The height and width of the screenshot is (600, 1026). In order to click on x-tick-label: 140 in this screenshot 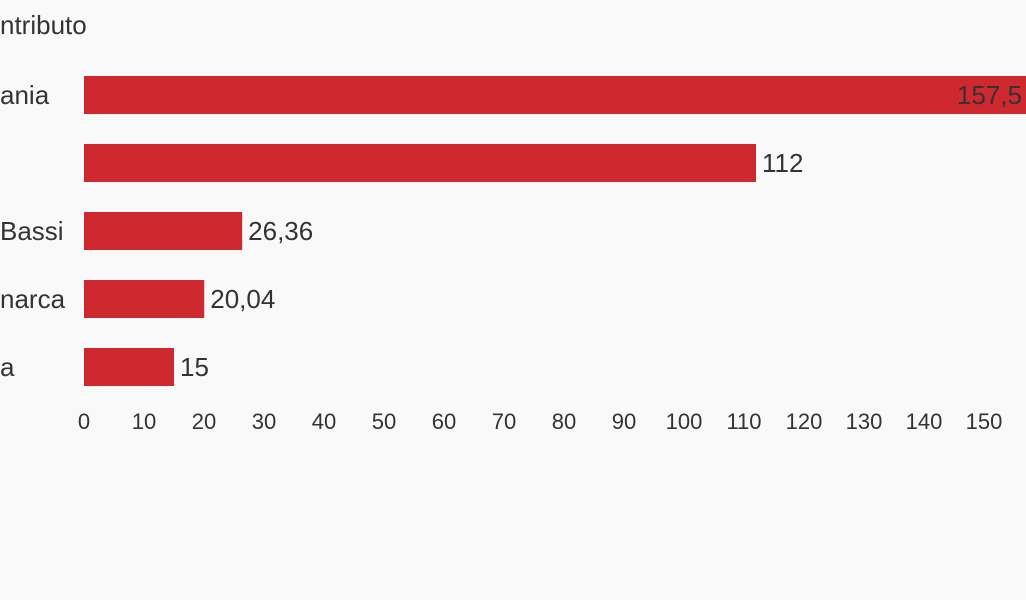, I will do `click(924, 421)`.